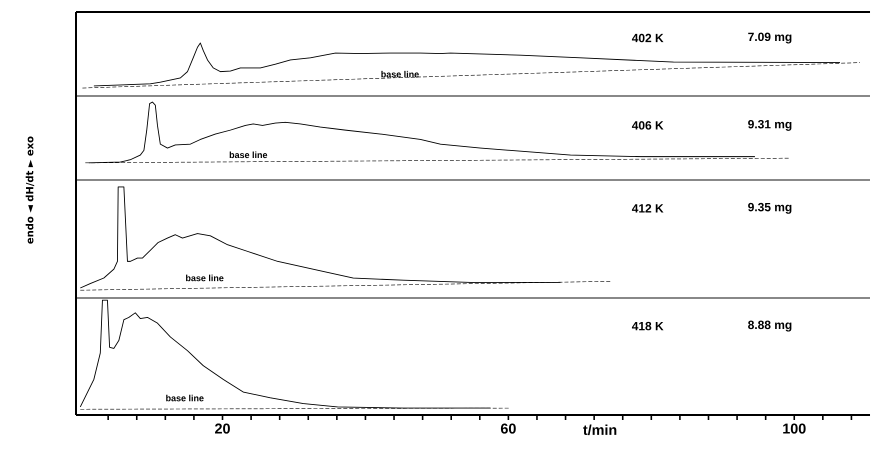 Image resolution: width=875 pixels, height=453 pixels. I want to click on x-axis-title: t/min, so click(599, 430).